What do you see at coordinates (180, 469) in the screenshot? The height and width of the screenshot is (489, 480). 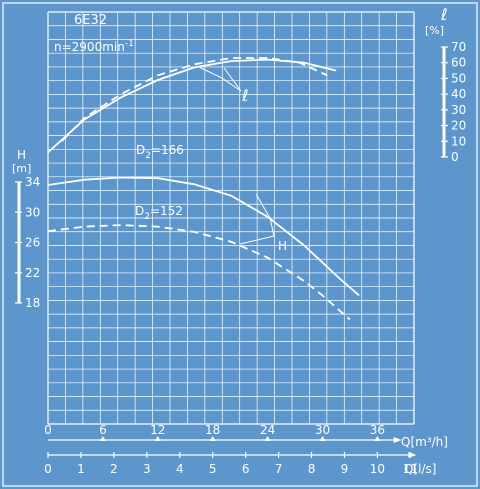 I see `flow-tick-label-ls: 4` at bounding box center [180, 469].